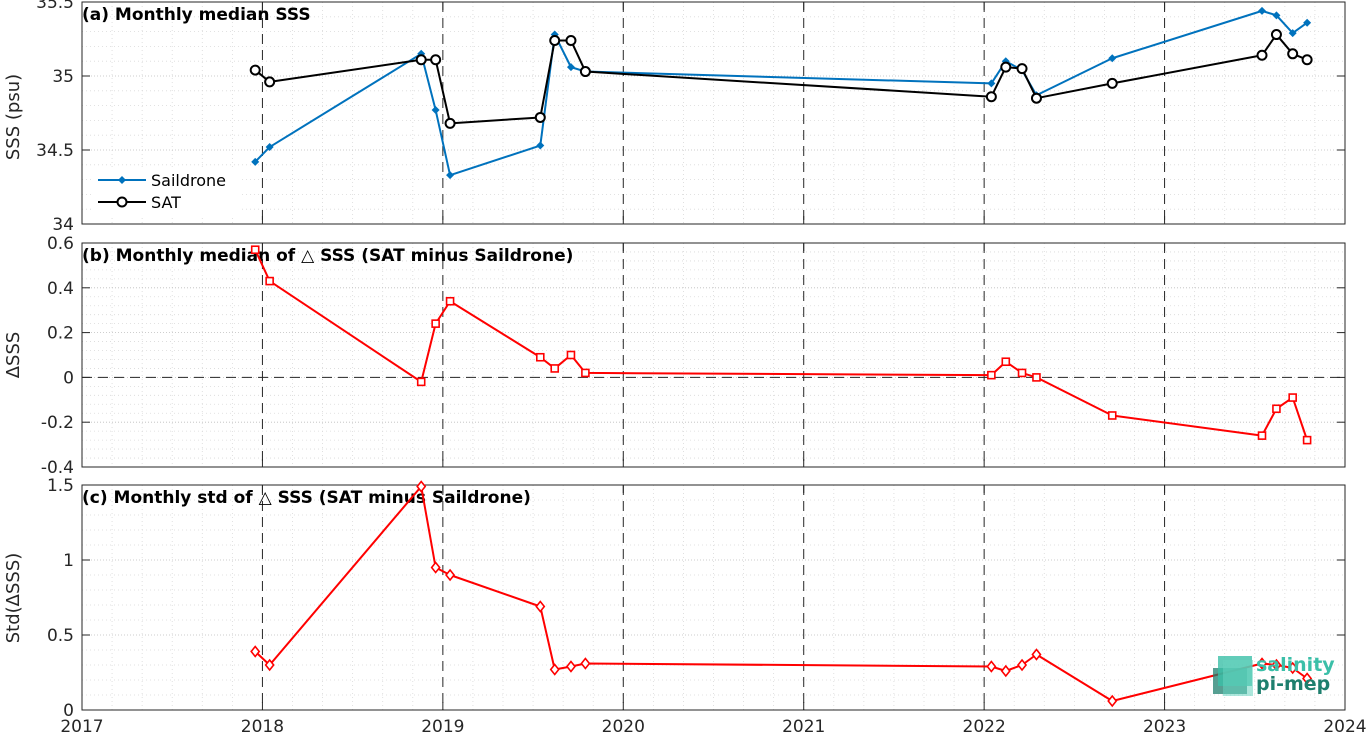 This screenshot has width=1368, height=738. I want to click on legend-sat-label: SAT, so click(166, 202).